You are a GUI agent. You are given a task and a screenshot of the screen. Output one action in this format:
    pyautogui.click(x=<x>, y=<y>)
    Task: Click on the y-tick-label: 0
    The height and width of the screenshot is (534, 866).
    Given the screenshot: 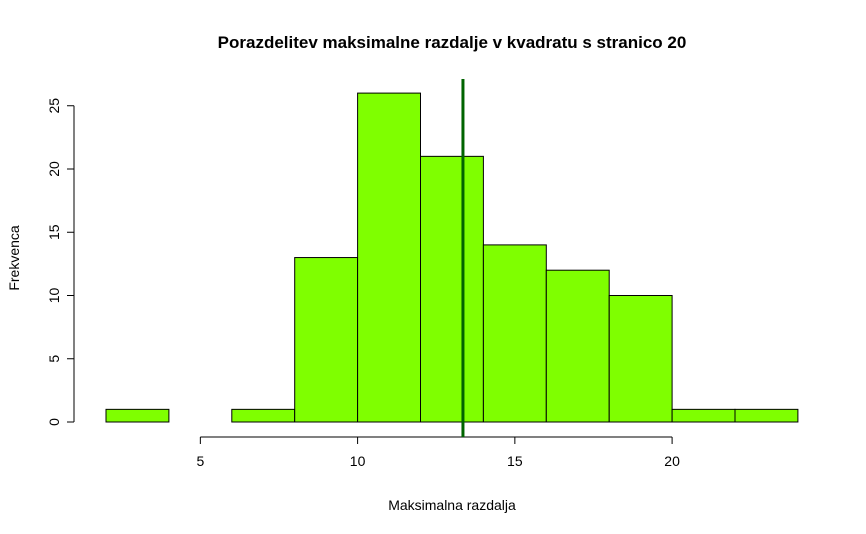 What is the action you would take?
    pyautogui.click(x=54, y=422)
    